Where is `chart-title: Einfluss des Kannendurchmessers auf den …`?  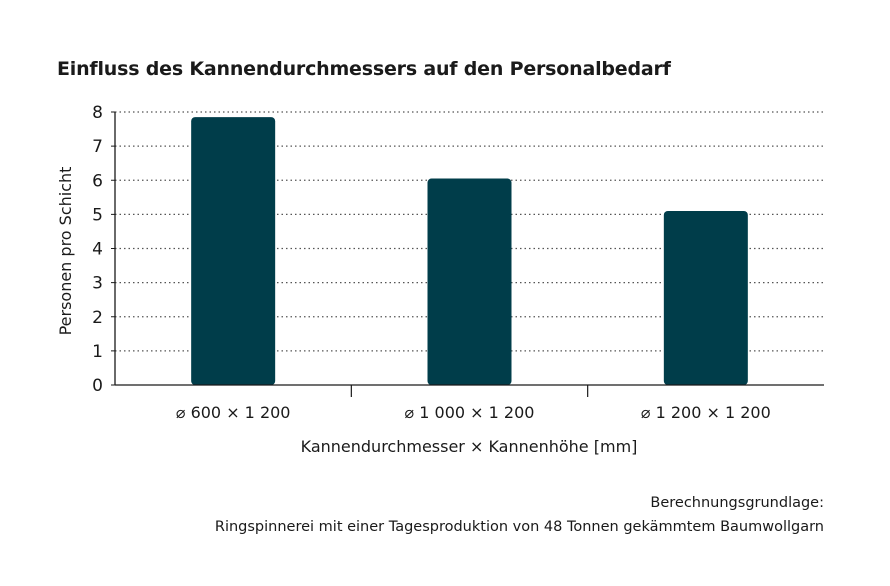 chart-title: Einfluss des Kannendurchmessers auf den … is located at coordinates (364, 69).